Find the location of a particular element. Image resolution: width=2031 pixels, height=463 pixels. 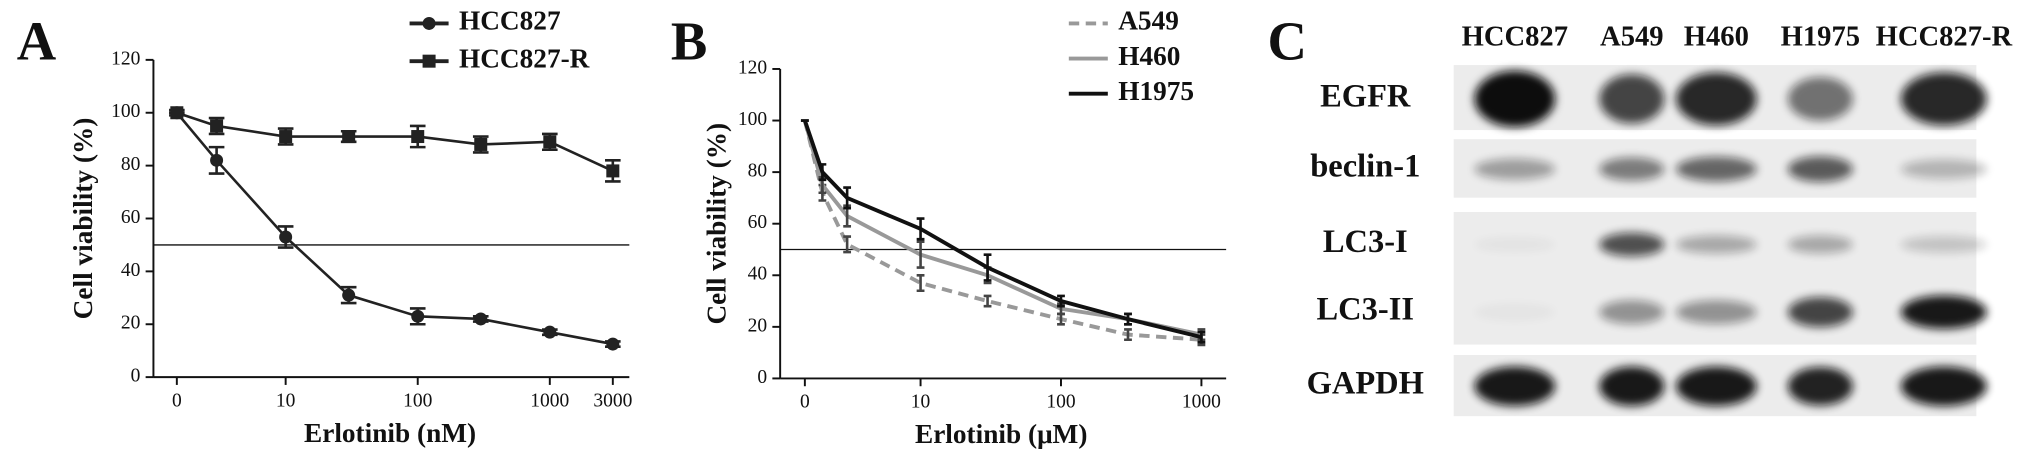

legend-label: H1975 is located at coordinates (1156, 91).